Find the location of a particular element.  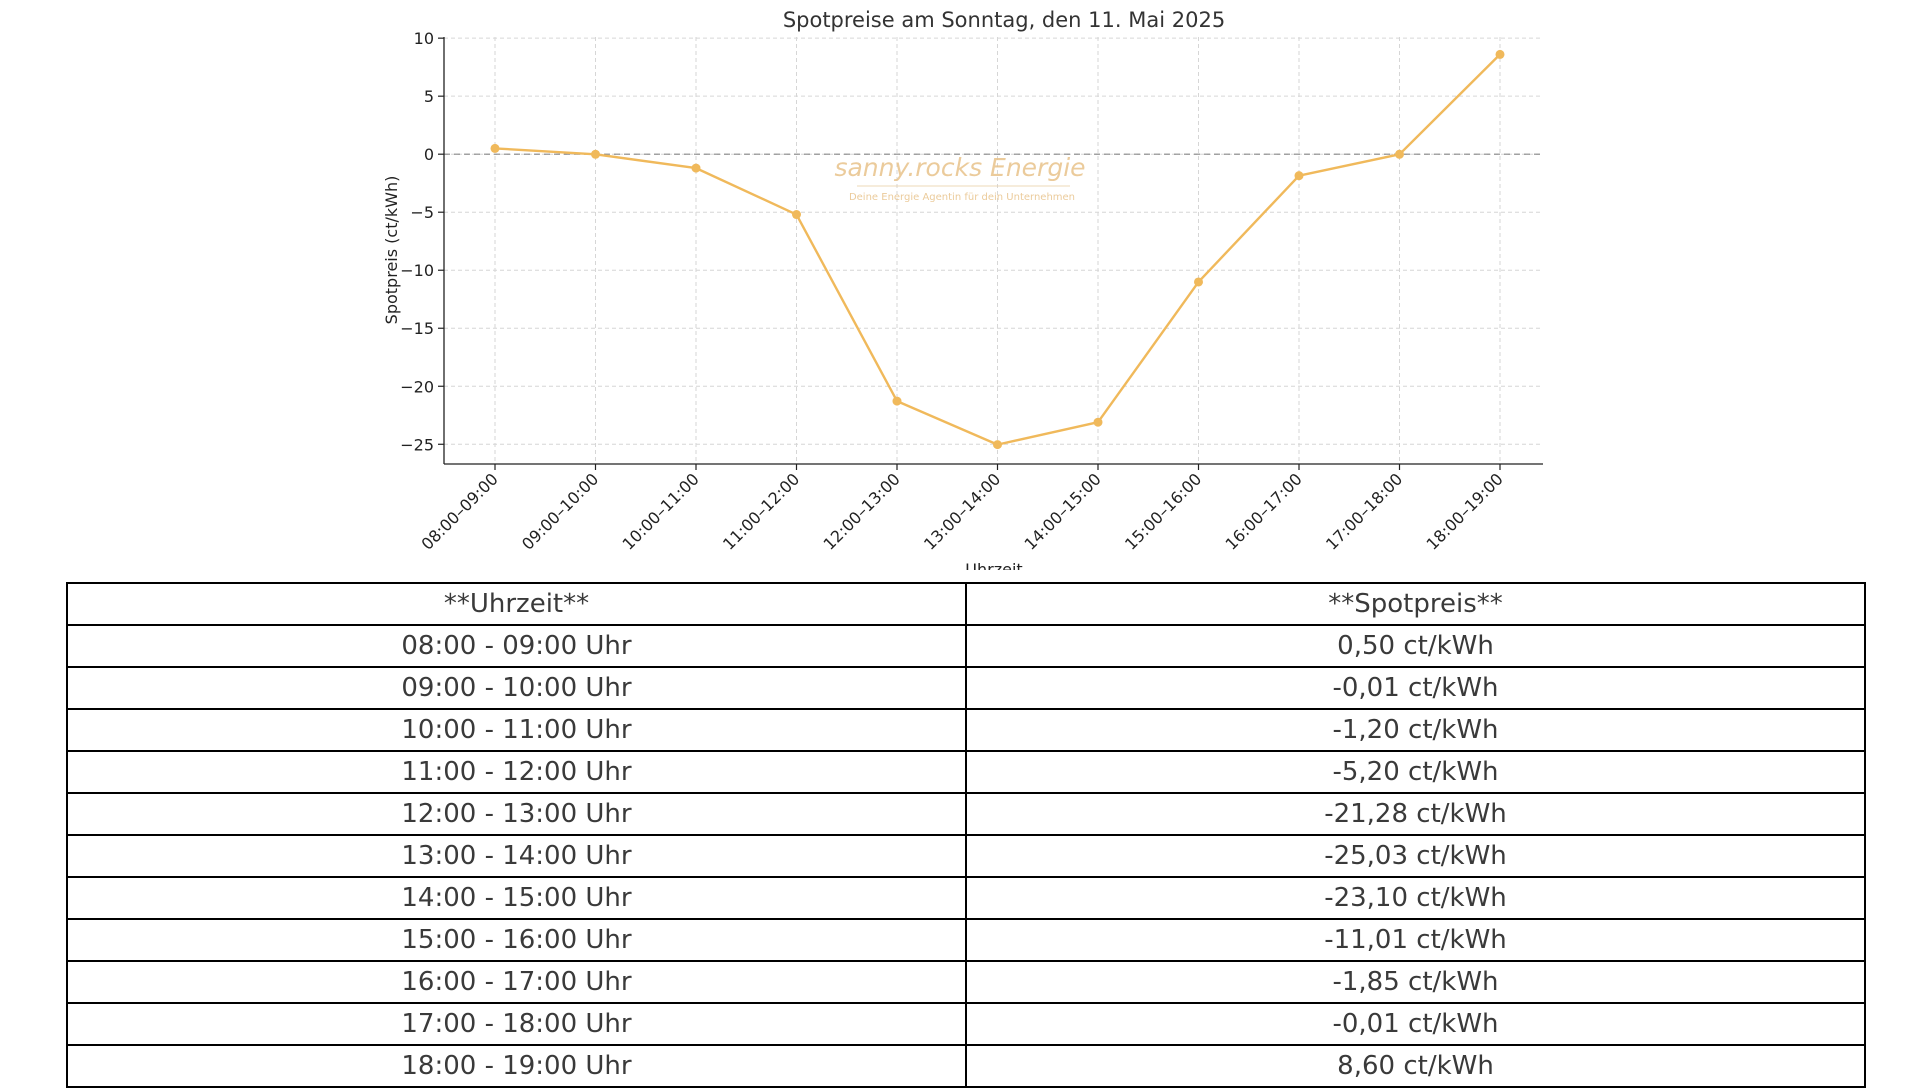

y-tick-label: 0 is located at coordinates (429, 154).